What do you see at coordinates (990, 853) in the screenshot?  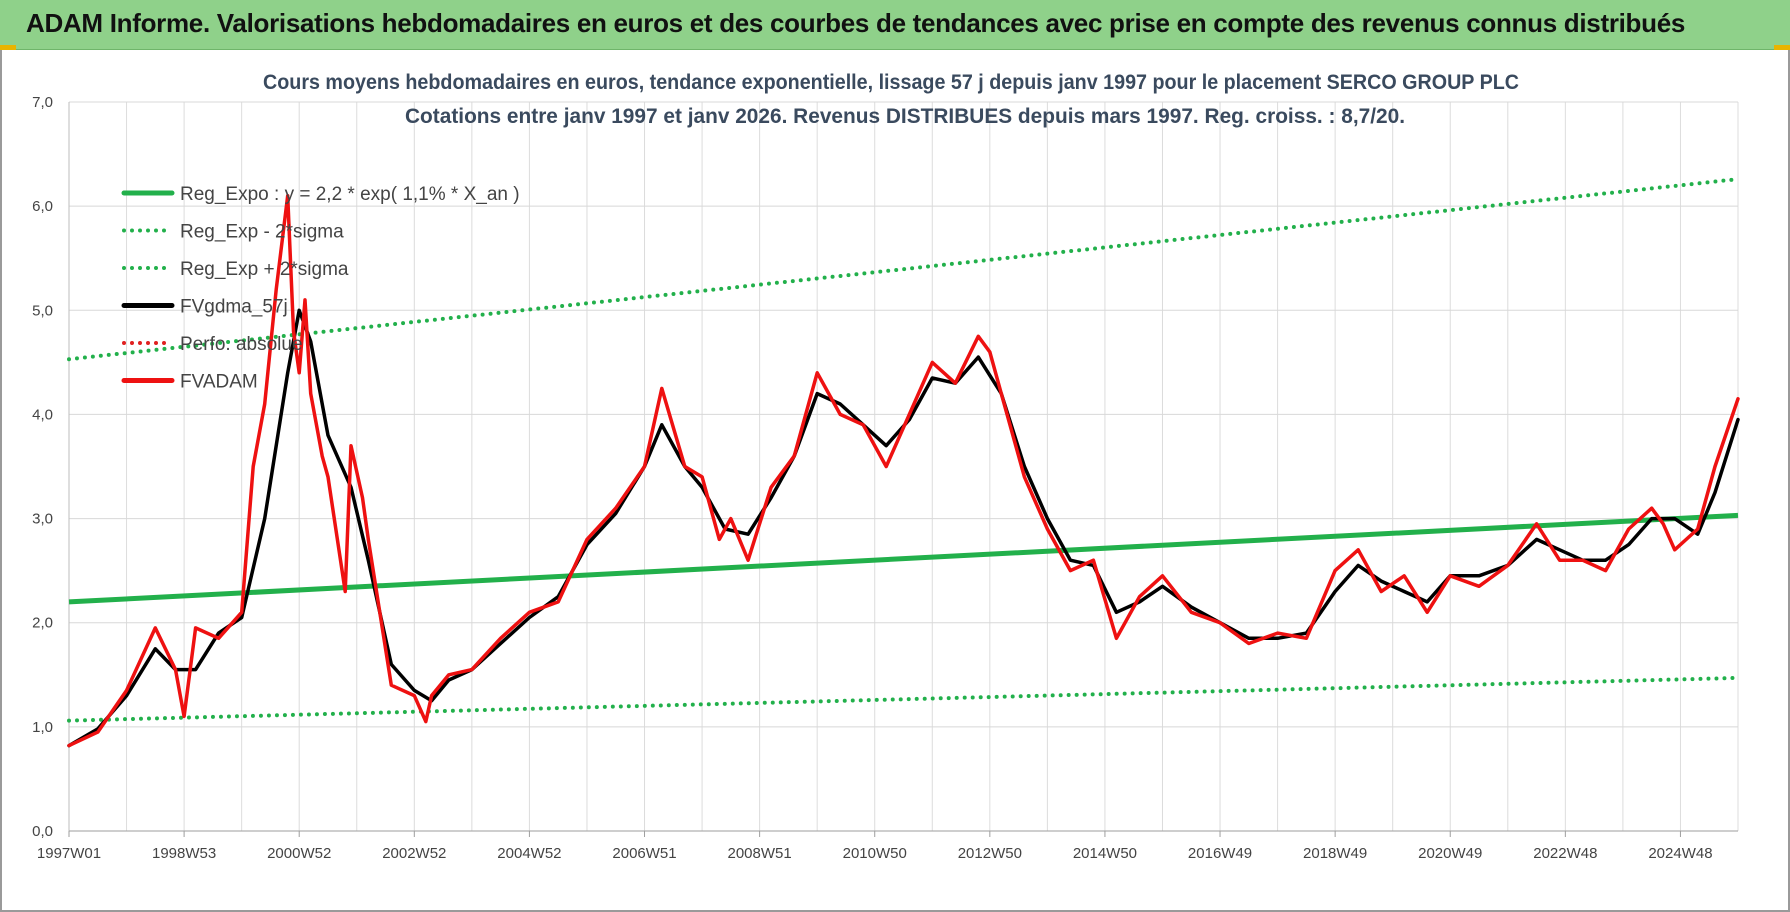 I see `x-tick-label: 2012W50` at bounding box center [990, 853].